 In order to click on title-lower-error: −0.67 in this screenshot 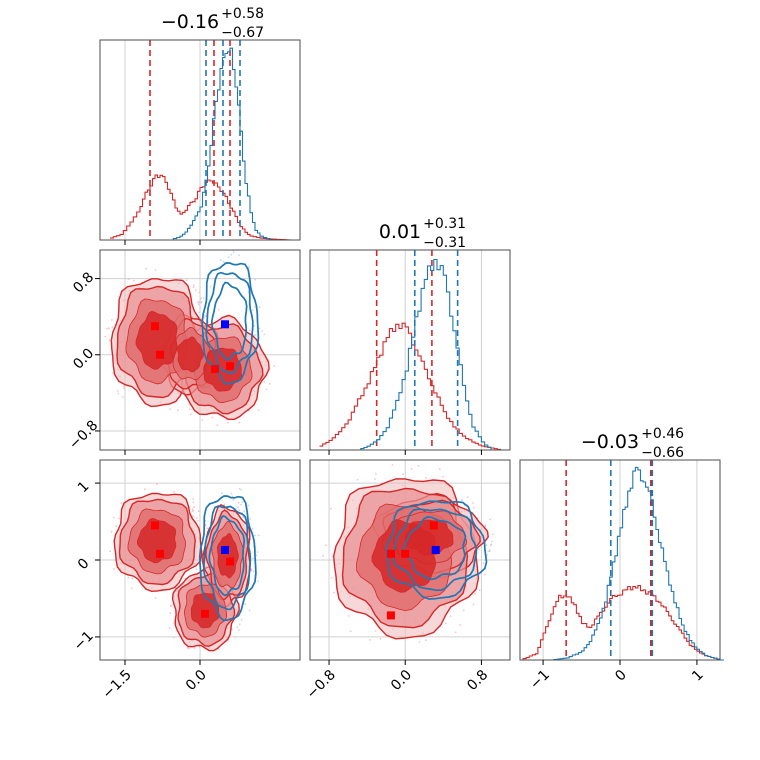, I will do `click(242, 33)`.